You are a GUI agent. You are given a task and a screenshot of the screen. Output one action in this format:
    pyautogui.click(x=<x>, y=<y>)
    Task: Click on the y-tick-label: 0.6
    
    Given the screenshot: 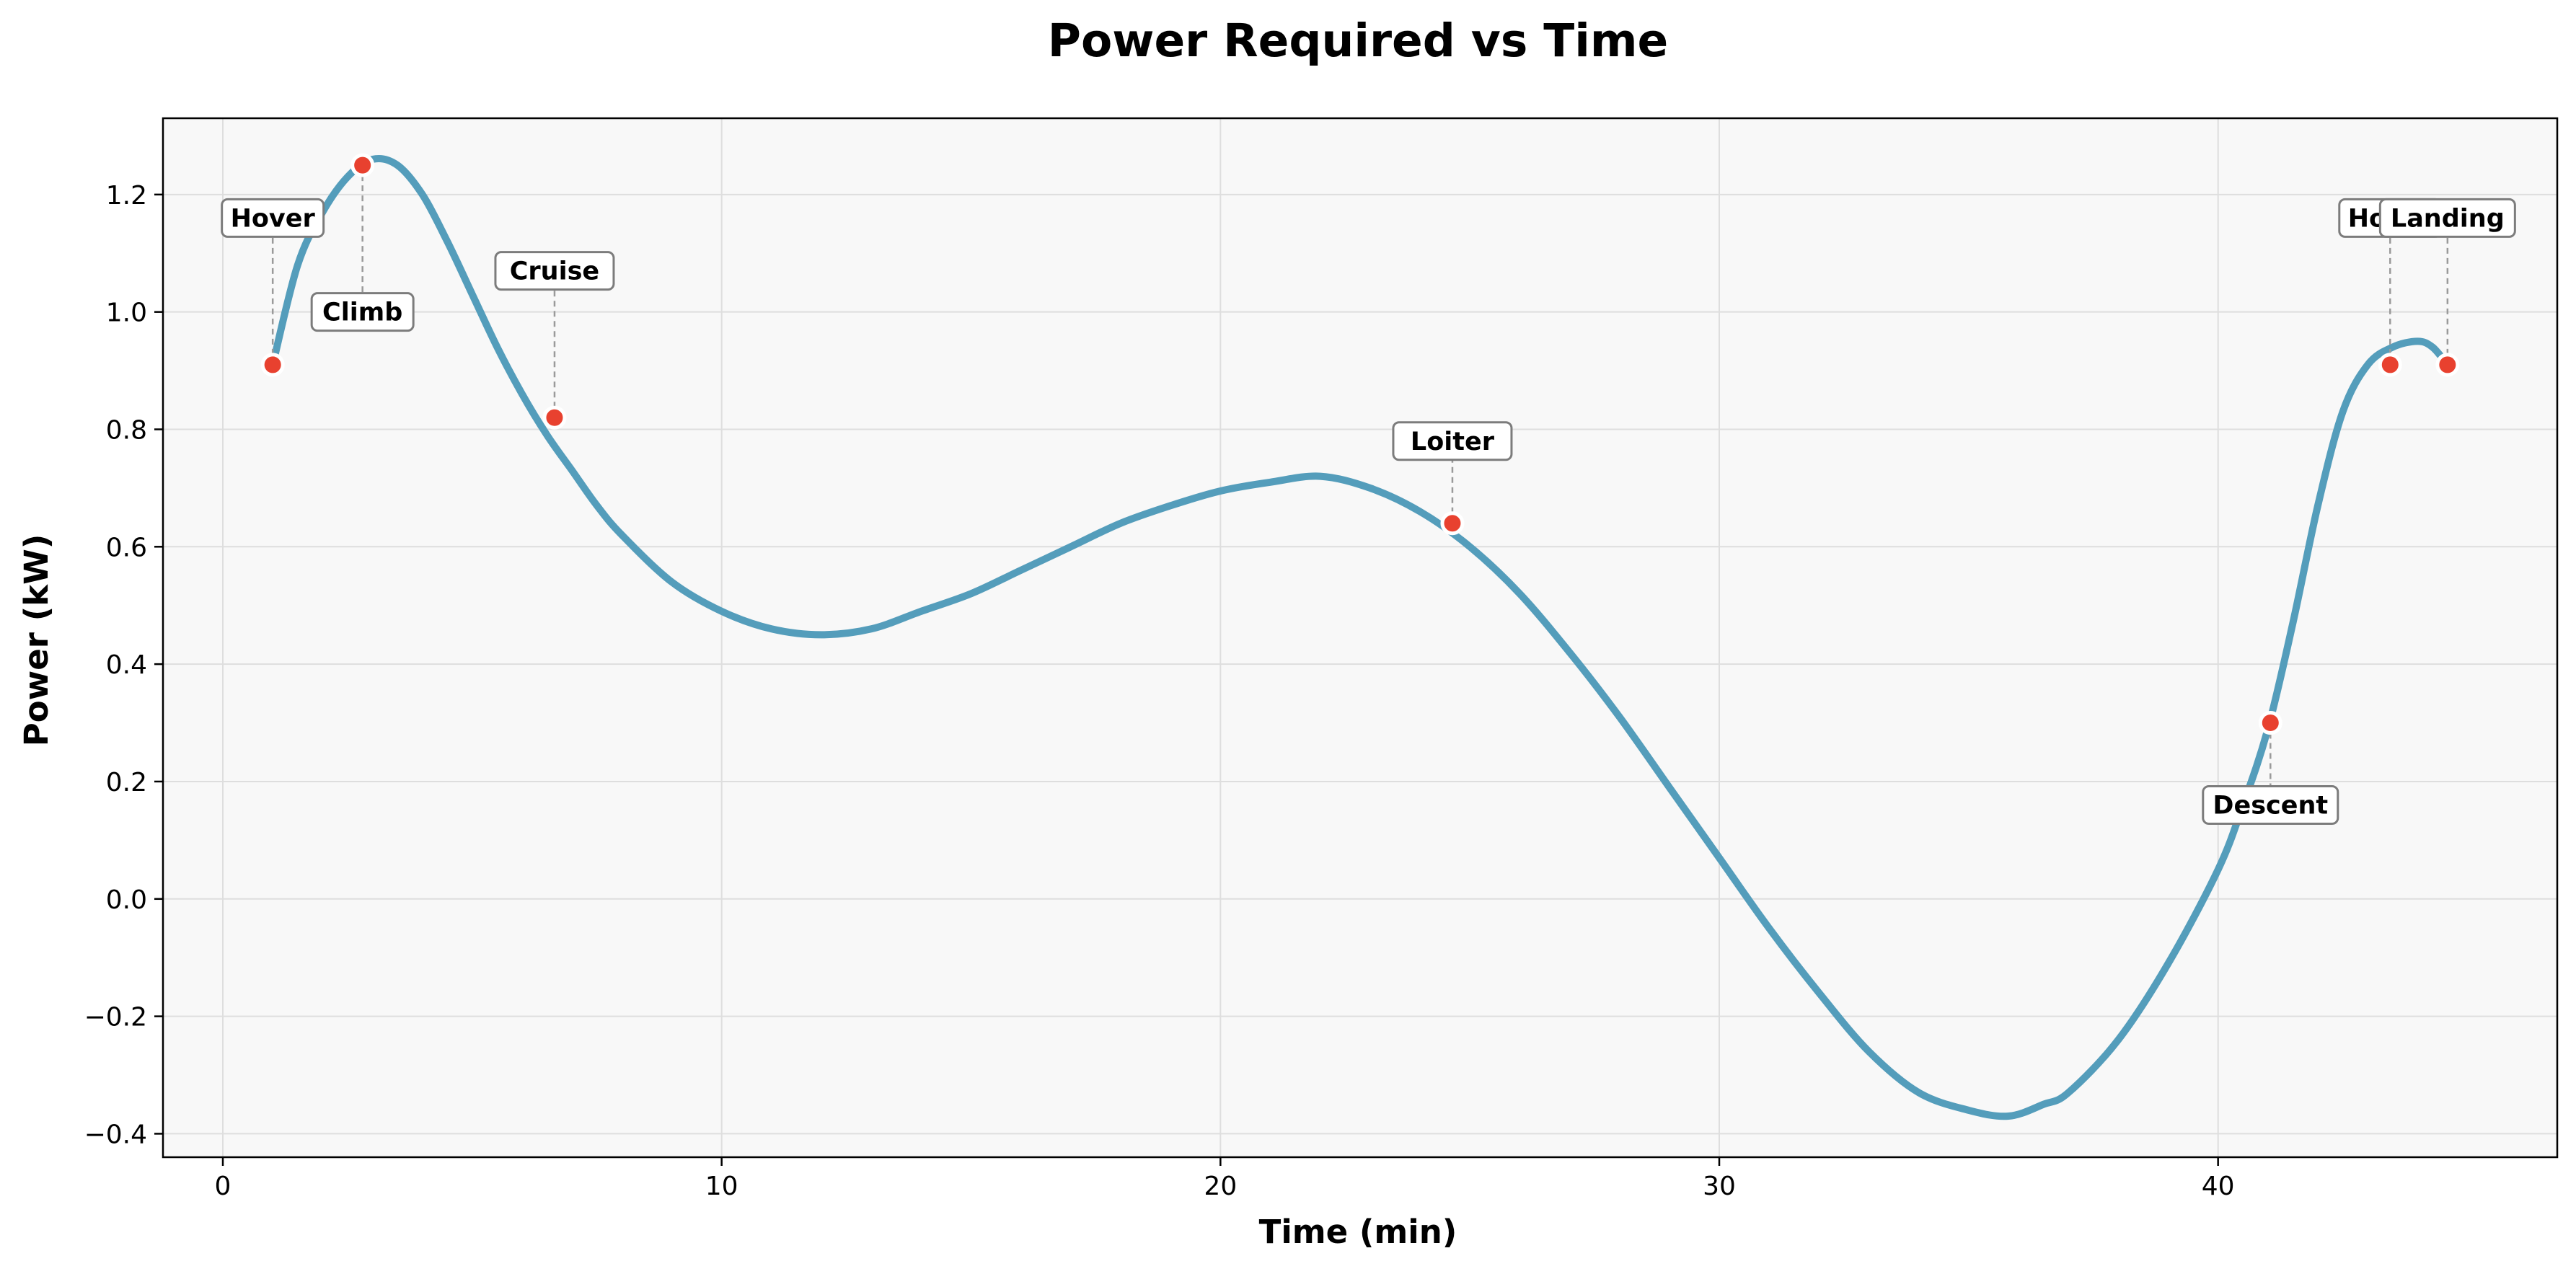 What is the action you would take?
    pyautogui.click(x=126, y=547)
    